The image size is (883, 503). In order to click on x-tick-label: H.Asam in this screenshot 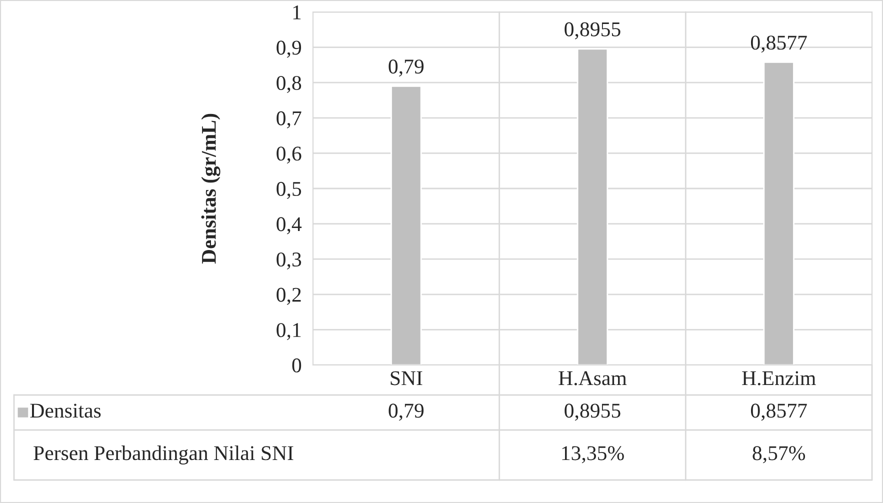, I will do `click(592, 378)`.